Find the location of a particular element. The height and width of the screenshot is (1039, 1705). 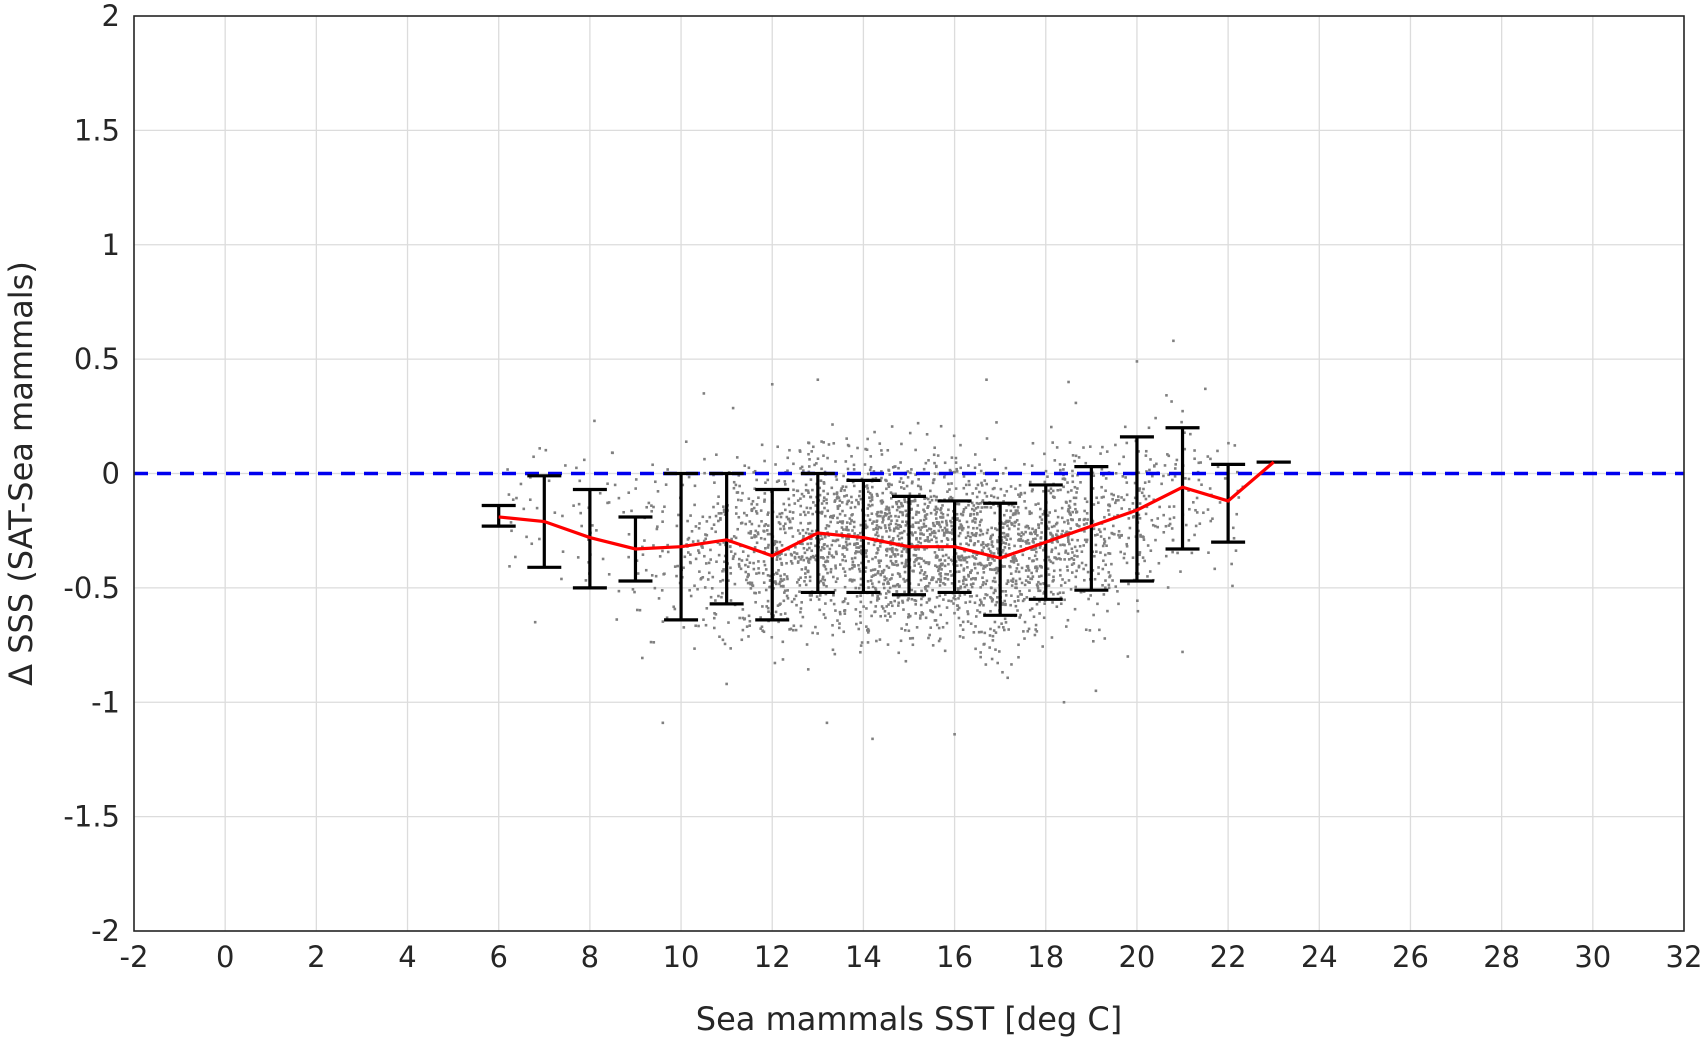

y-tick-label: 1 is located at coordinates (111, 245).